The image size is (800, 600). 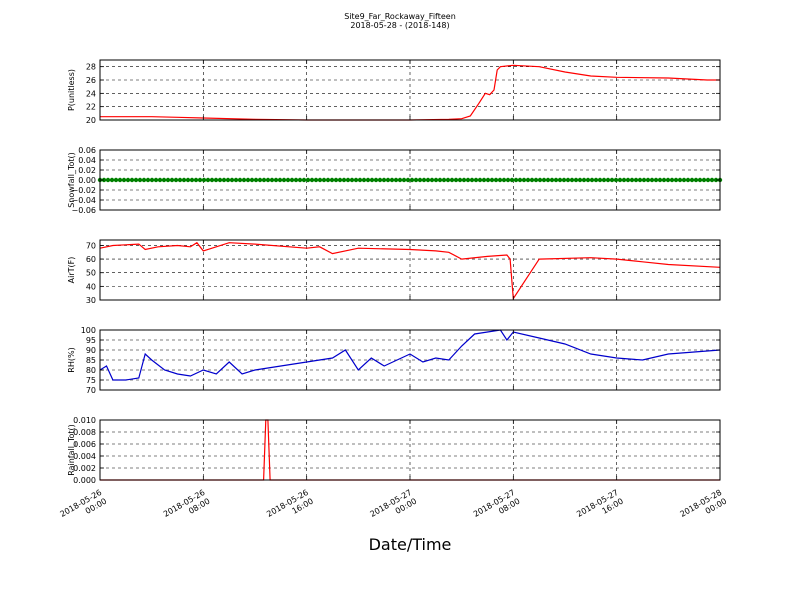 What do you see at coordinates (410, 355) in the screenshot?
I see `series-line` at bounding box center [410, 355].